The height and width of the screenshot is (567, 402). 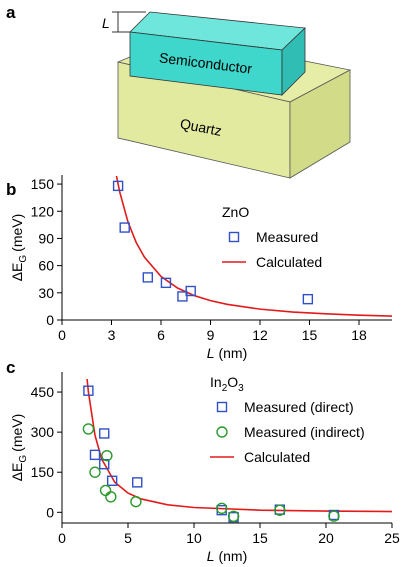 What do you see at coordinates (241, 388) in the screenshot?
I see `legend-title-part: 3` at bounding box center [241, 388].